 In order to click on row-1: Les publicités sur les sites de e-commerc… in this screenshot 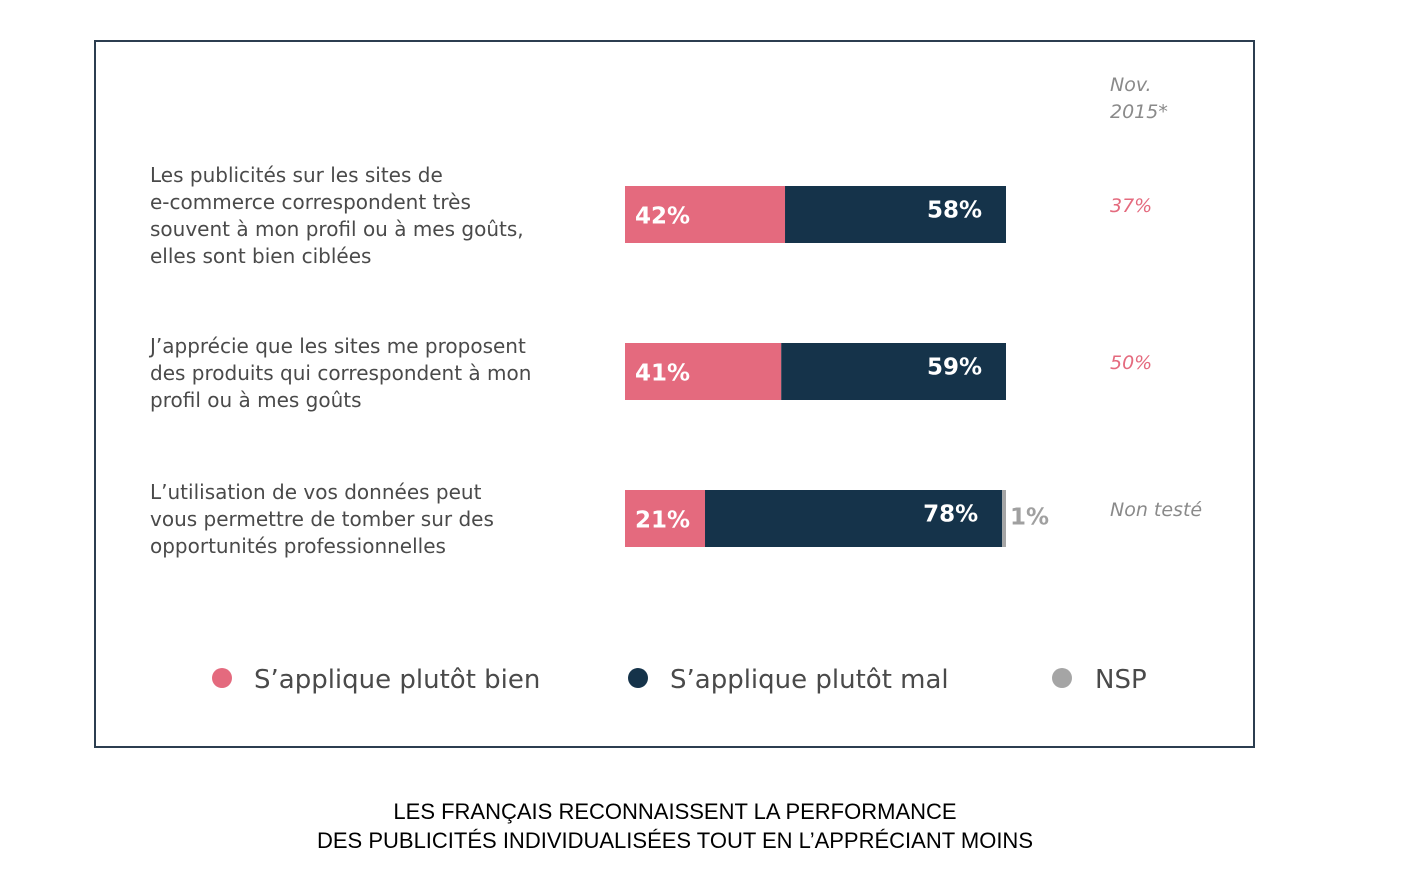, I will do `click(651, 215)`.